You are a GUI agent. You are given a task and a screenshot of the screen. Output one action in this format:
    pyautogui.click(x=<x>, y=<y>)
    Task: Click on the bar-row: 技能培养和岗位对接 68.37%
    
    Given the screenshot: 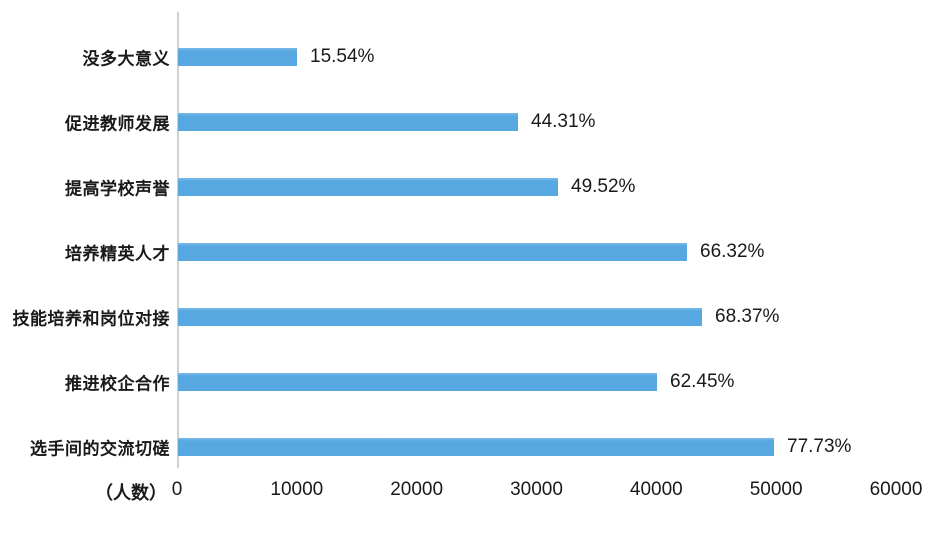 What is the action you would take?
    pyautogui.click(x=466, y=316)
    